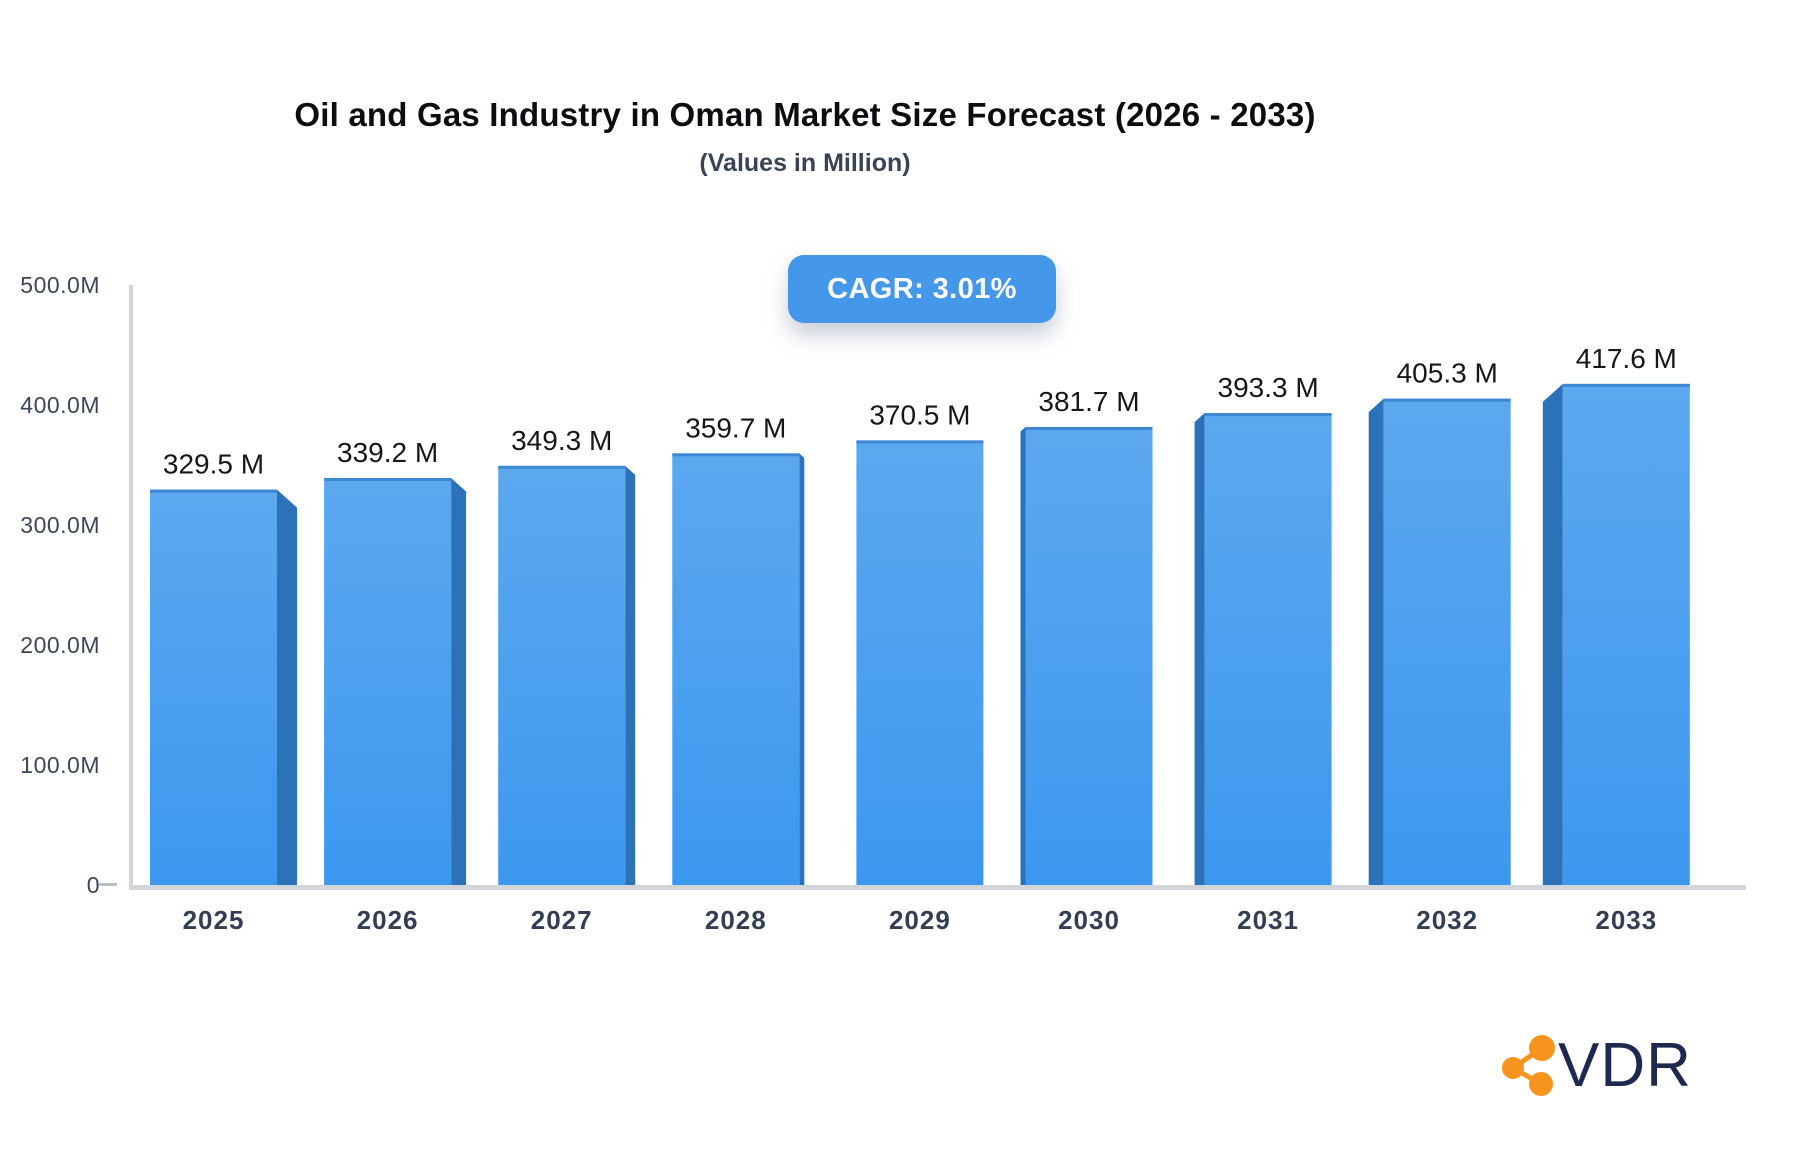 The width and height of the screenshot is (1800, 1156). What do you see at coordinates (1447, 373) in the screenshot?
I see `bar-value-label: 405.3 M` at bounding box center [1447, 373].